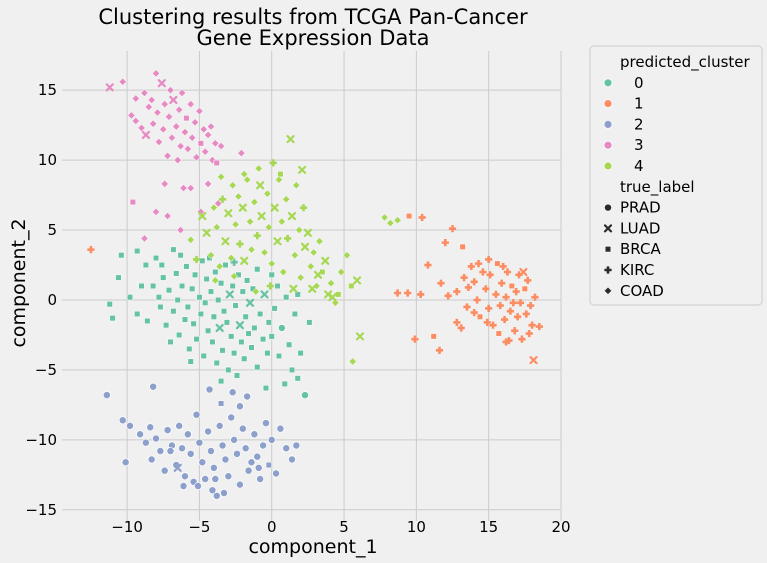  Describe the element at coordinates (639, 145) in the screenshot. I see `legend-hue-label: 3` at that location.